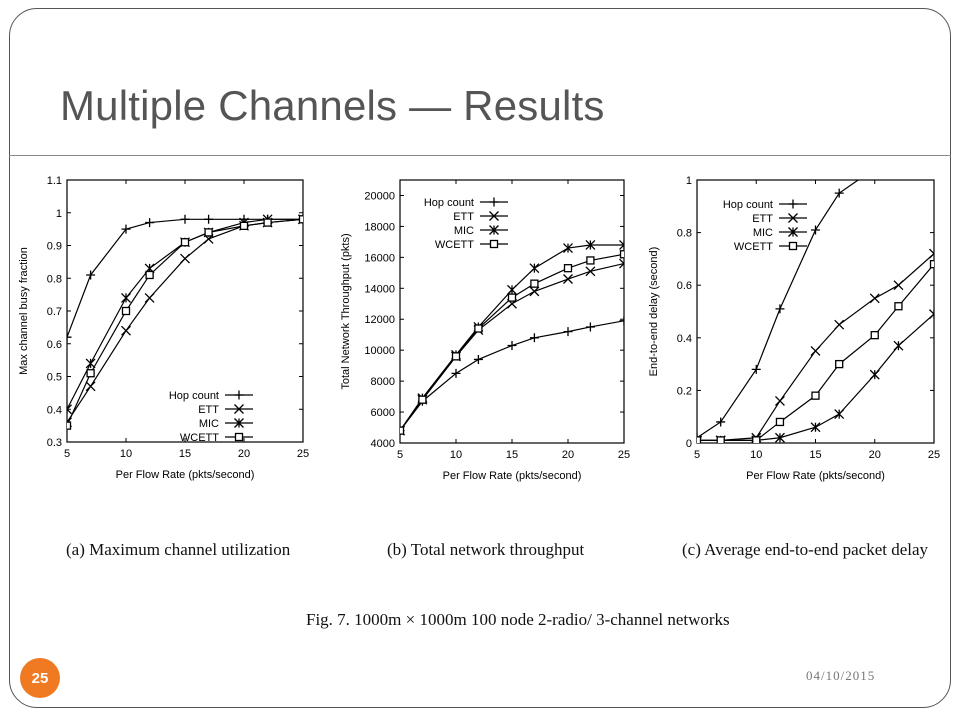 The width and height of the screenshot is (960, 720). I want to click on subcaption-b: (b) Total network throughput, so click(486, 549).